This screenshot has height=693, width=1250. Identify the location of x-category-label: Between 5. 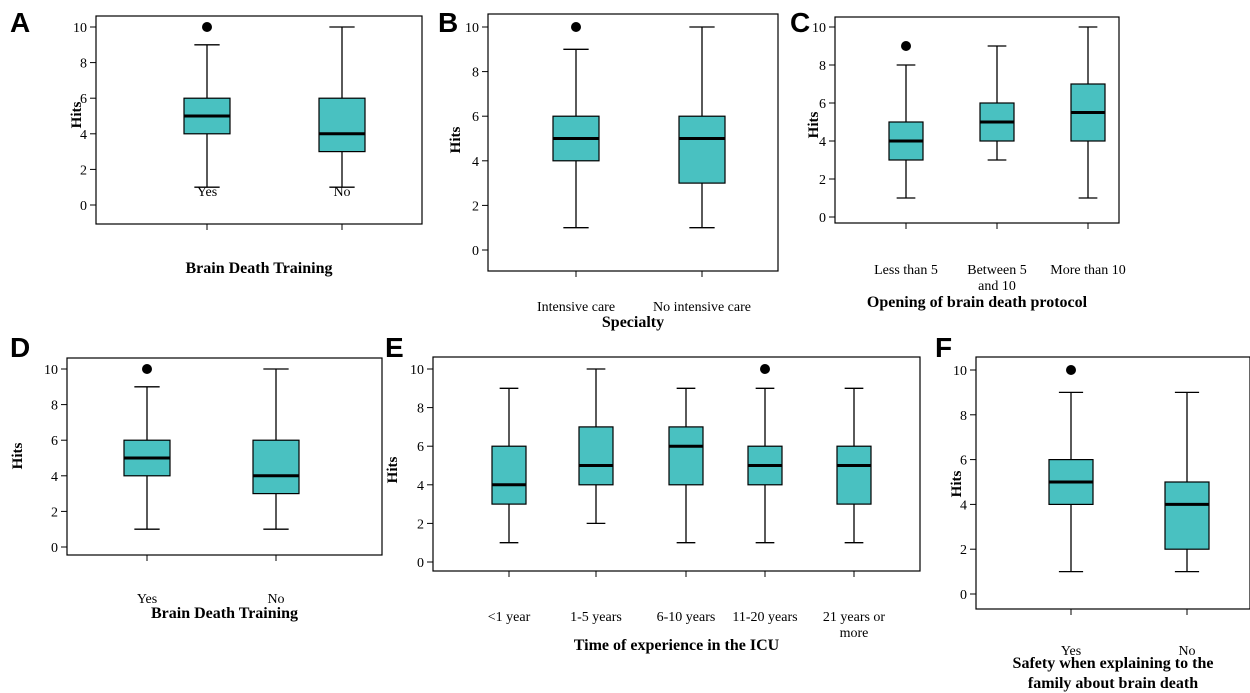
(996, 270).